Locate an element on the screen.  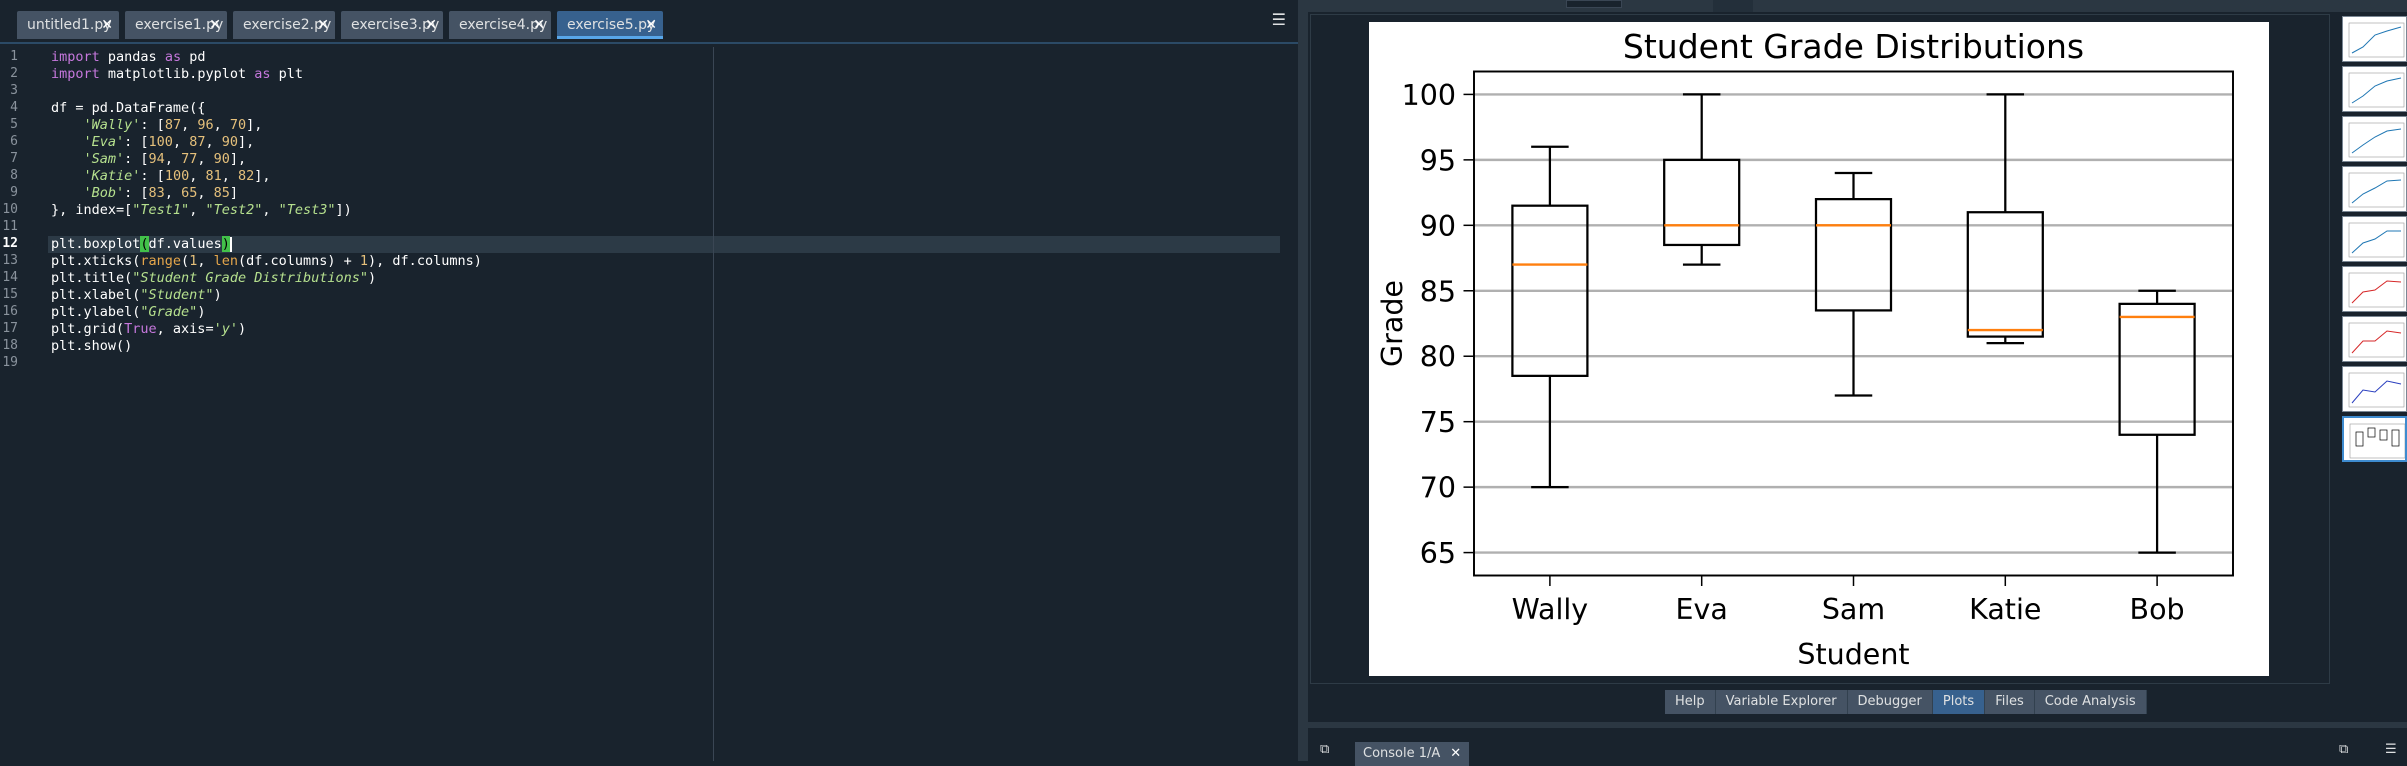
copy-icon: ⧉ is located at coordinates (2344, 749).